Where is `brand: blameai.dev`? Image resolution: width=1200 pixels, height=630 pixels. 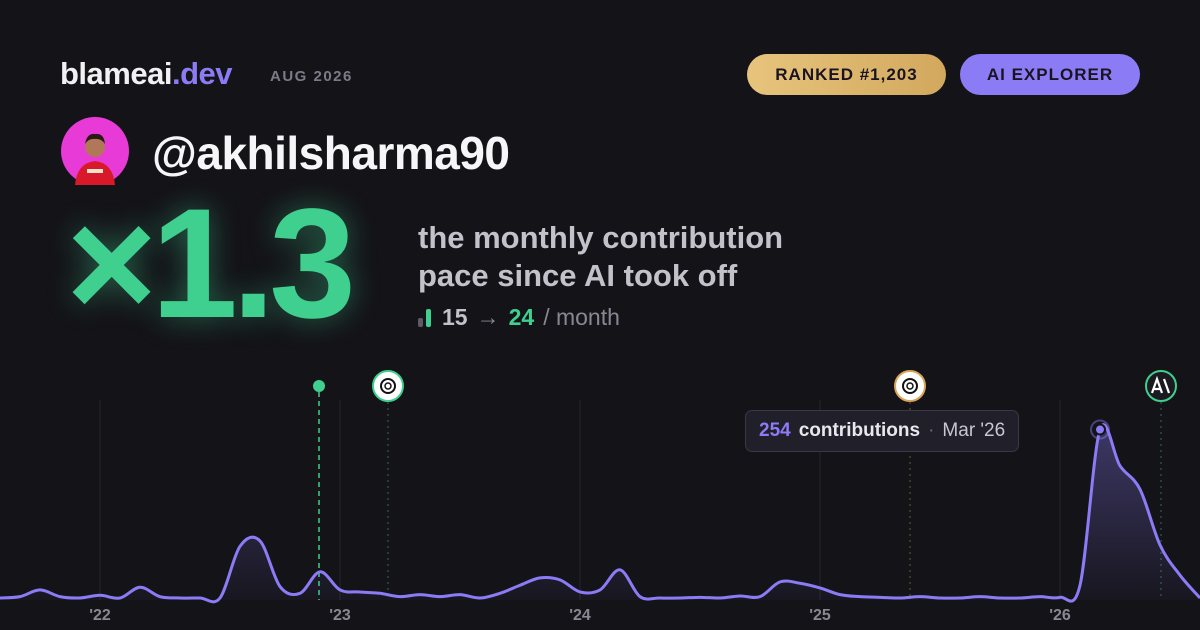
brand: blameai.dev is located at coordinates (146, 74).